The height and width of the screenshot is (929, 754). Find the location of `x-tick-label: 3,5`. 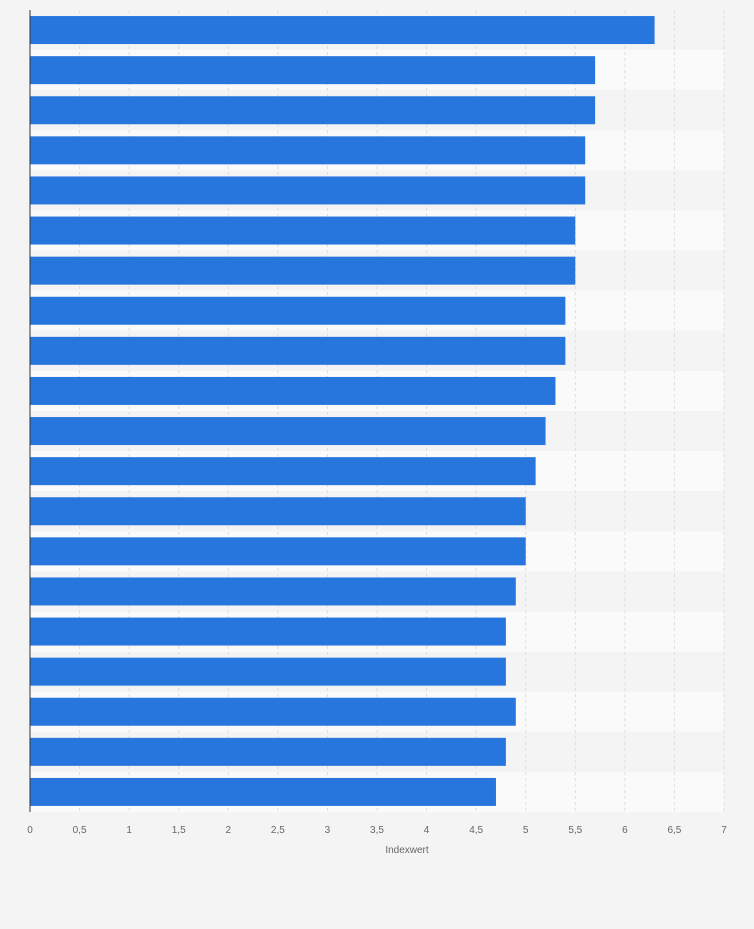

x-tick-label: 3,5 is located at coordinates (377, 830).